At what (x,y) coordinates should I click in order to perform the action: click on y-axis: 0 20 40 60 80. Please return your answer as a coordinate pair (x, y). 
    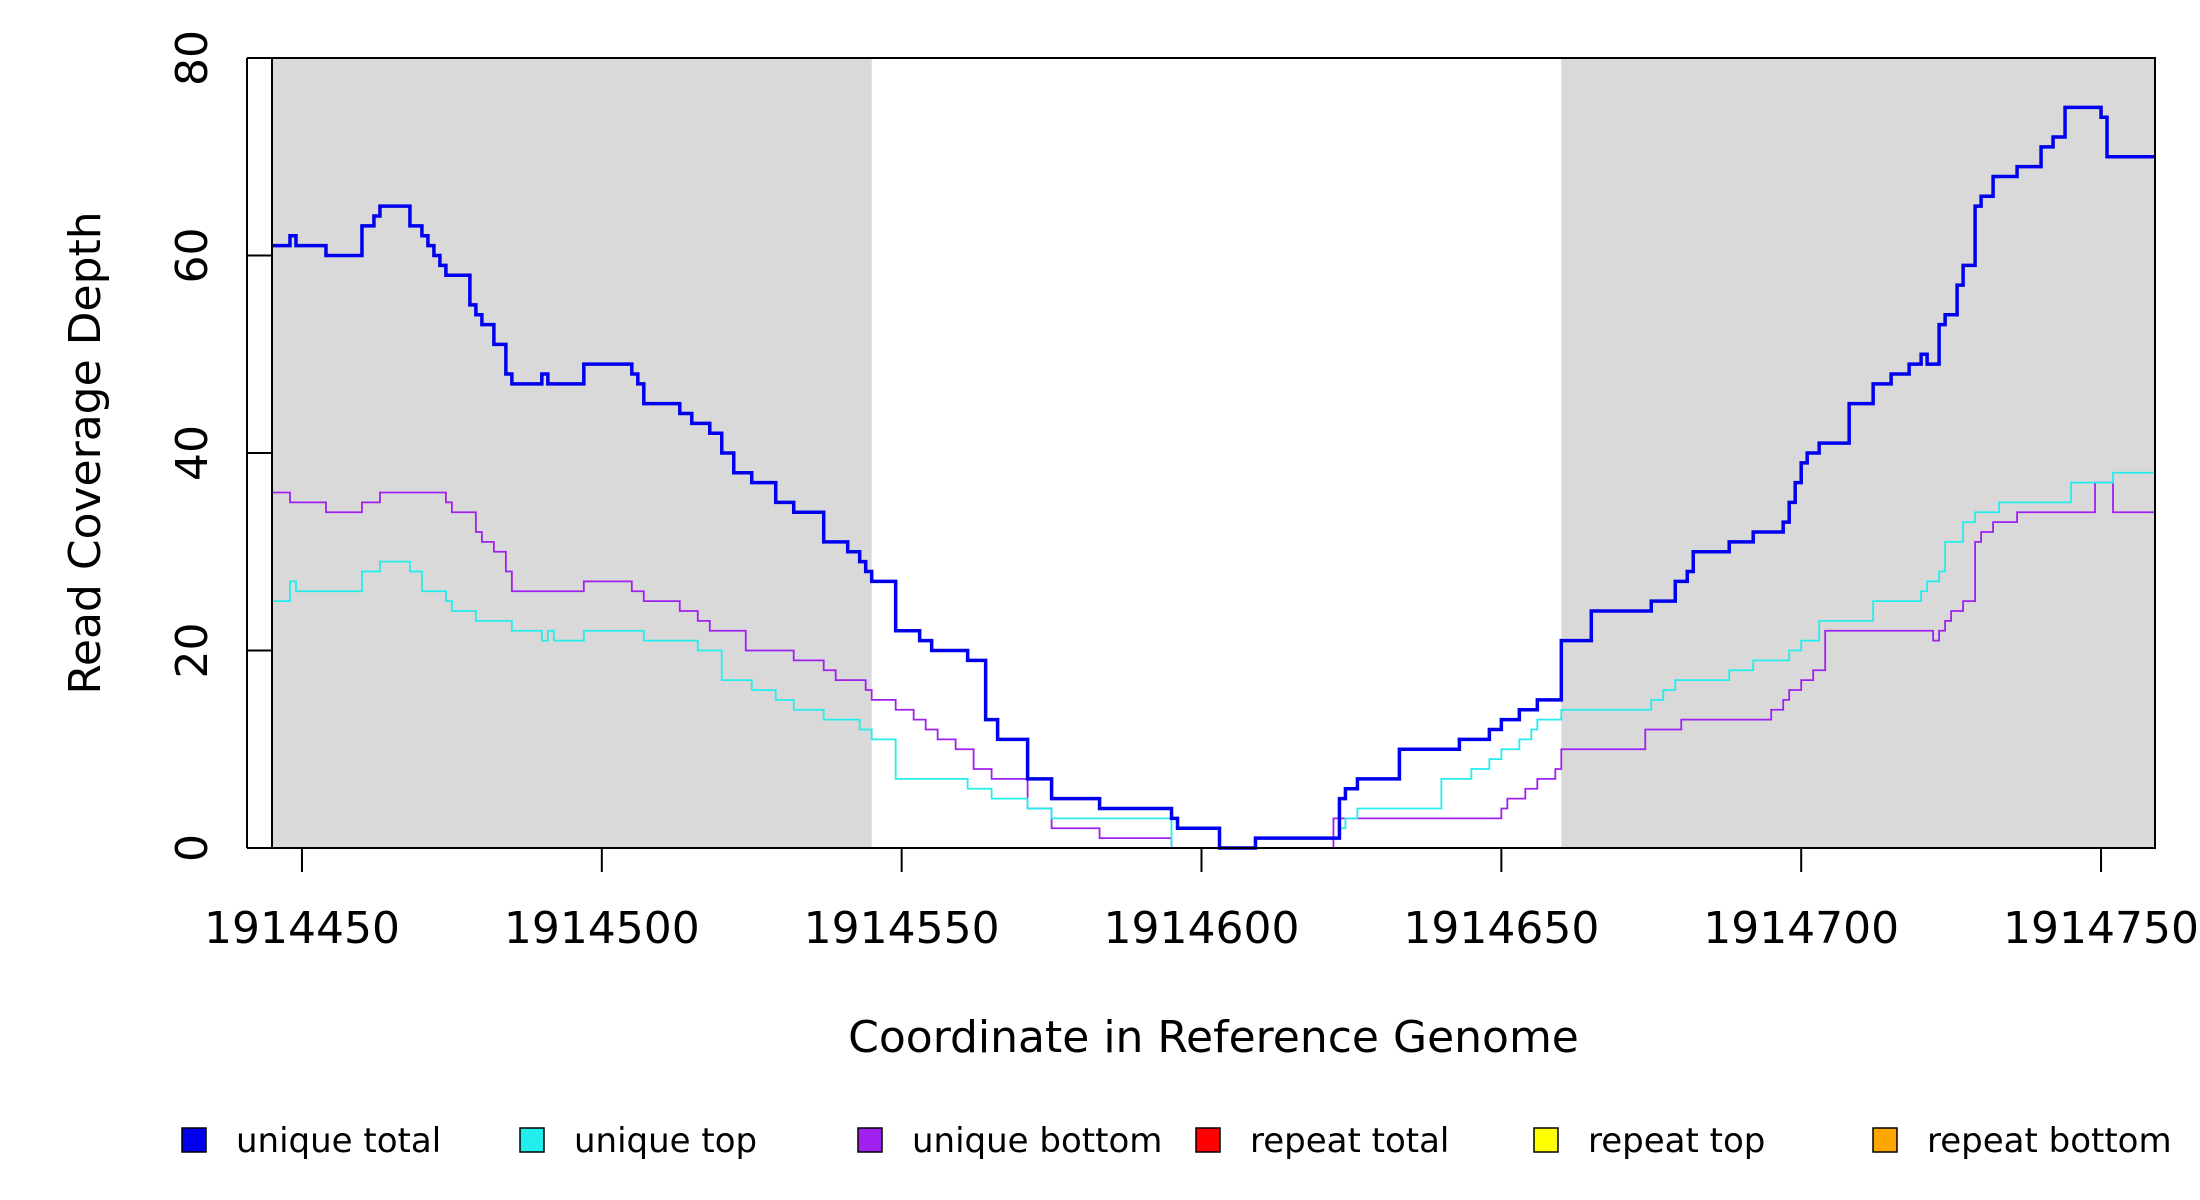
    Looking at the image, I should click on (219, 446).